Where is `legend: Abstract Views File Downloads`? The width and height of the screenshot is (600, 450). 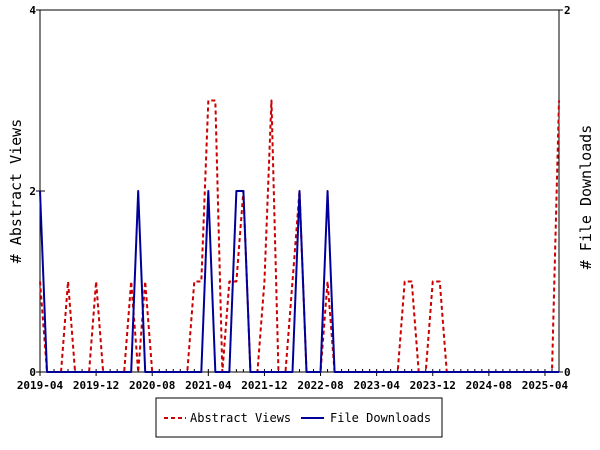 legend: Abstract Views File Downloads is located at coordinates (299, 417).